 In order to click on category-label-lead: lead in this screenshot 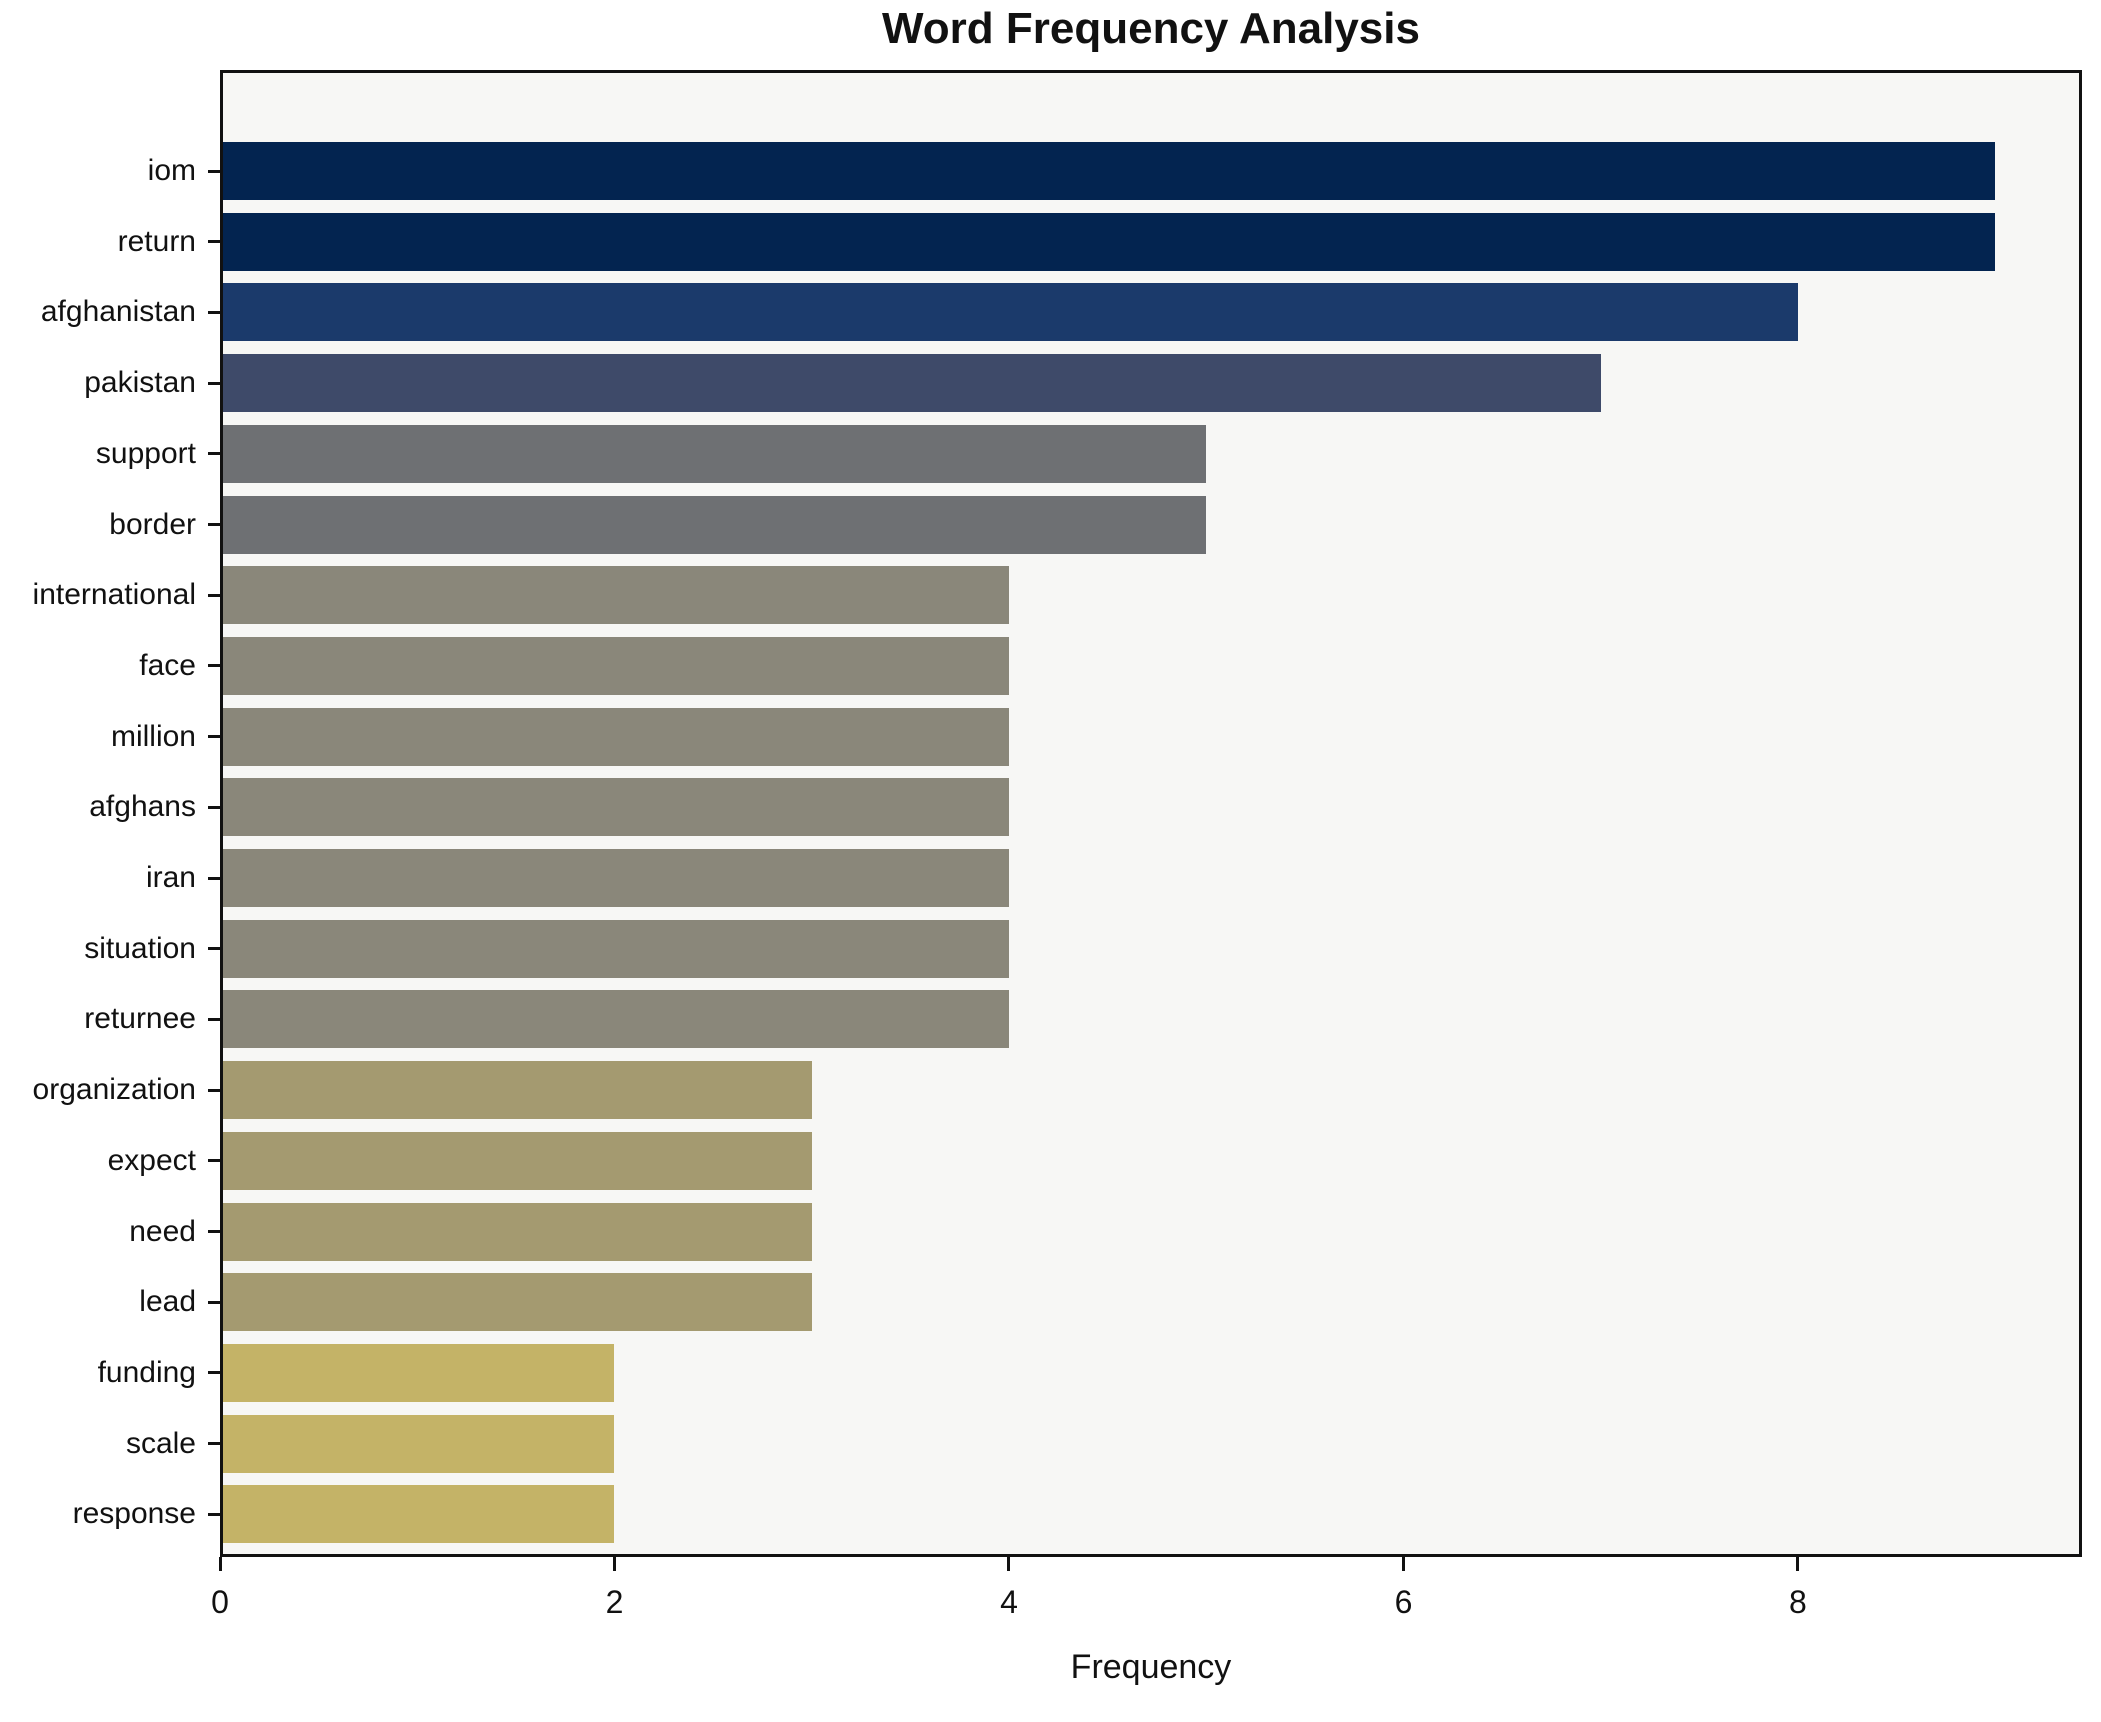, I will do `click(167, 1302)`.